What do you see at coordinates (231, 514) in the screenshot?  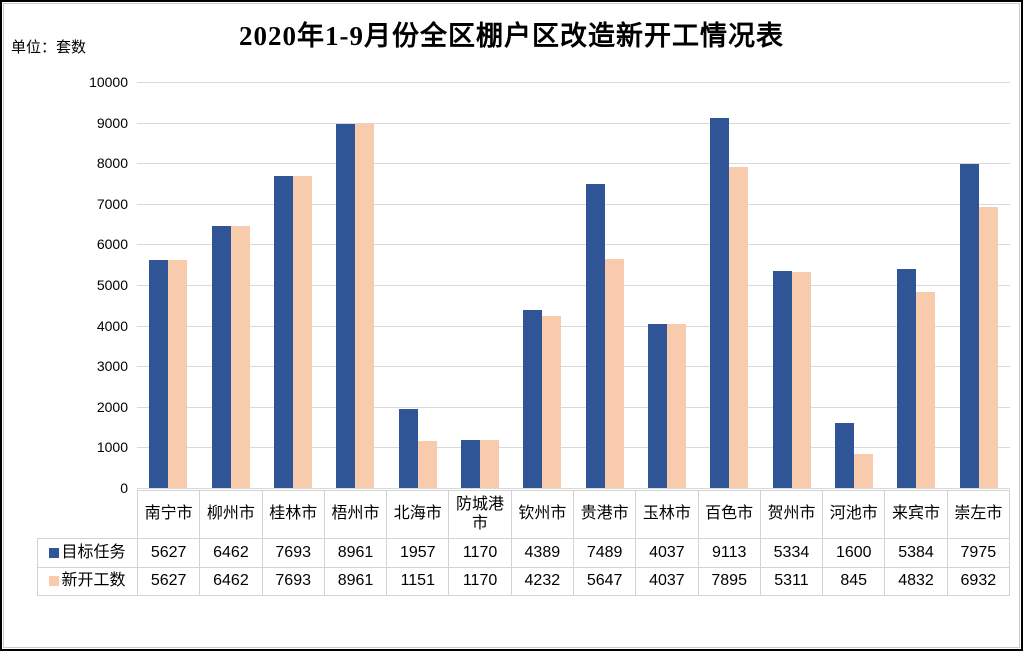 I see `category-header-cell: 柳州市` at bounding box center [231, 514].